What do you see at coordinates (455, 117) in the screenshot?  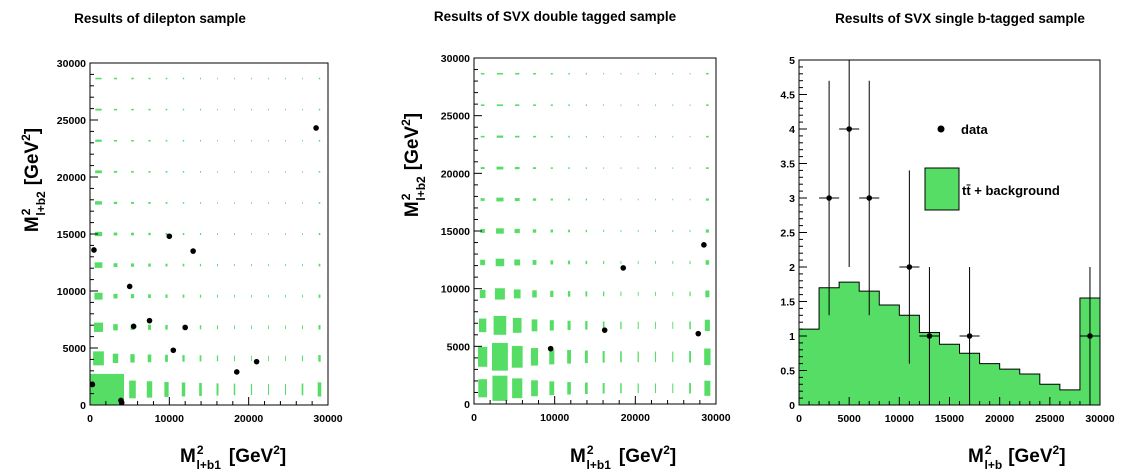 I see `y-tick-label: 25000` at bounding box center [455, 117].